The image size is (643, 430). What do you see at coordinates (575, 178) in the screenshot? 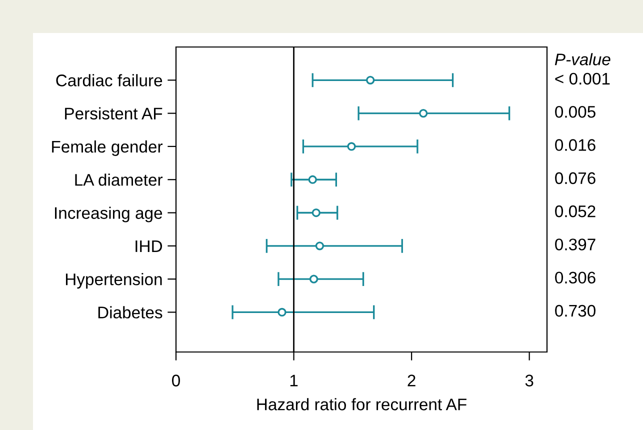
I see `text: 0.076` at bounding box center [575, 178].